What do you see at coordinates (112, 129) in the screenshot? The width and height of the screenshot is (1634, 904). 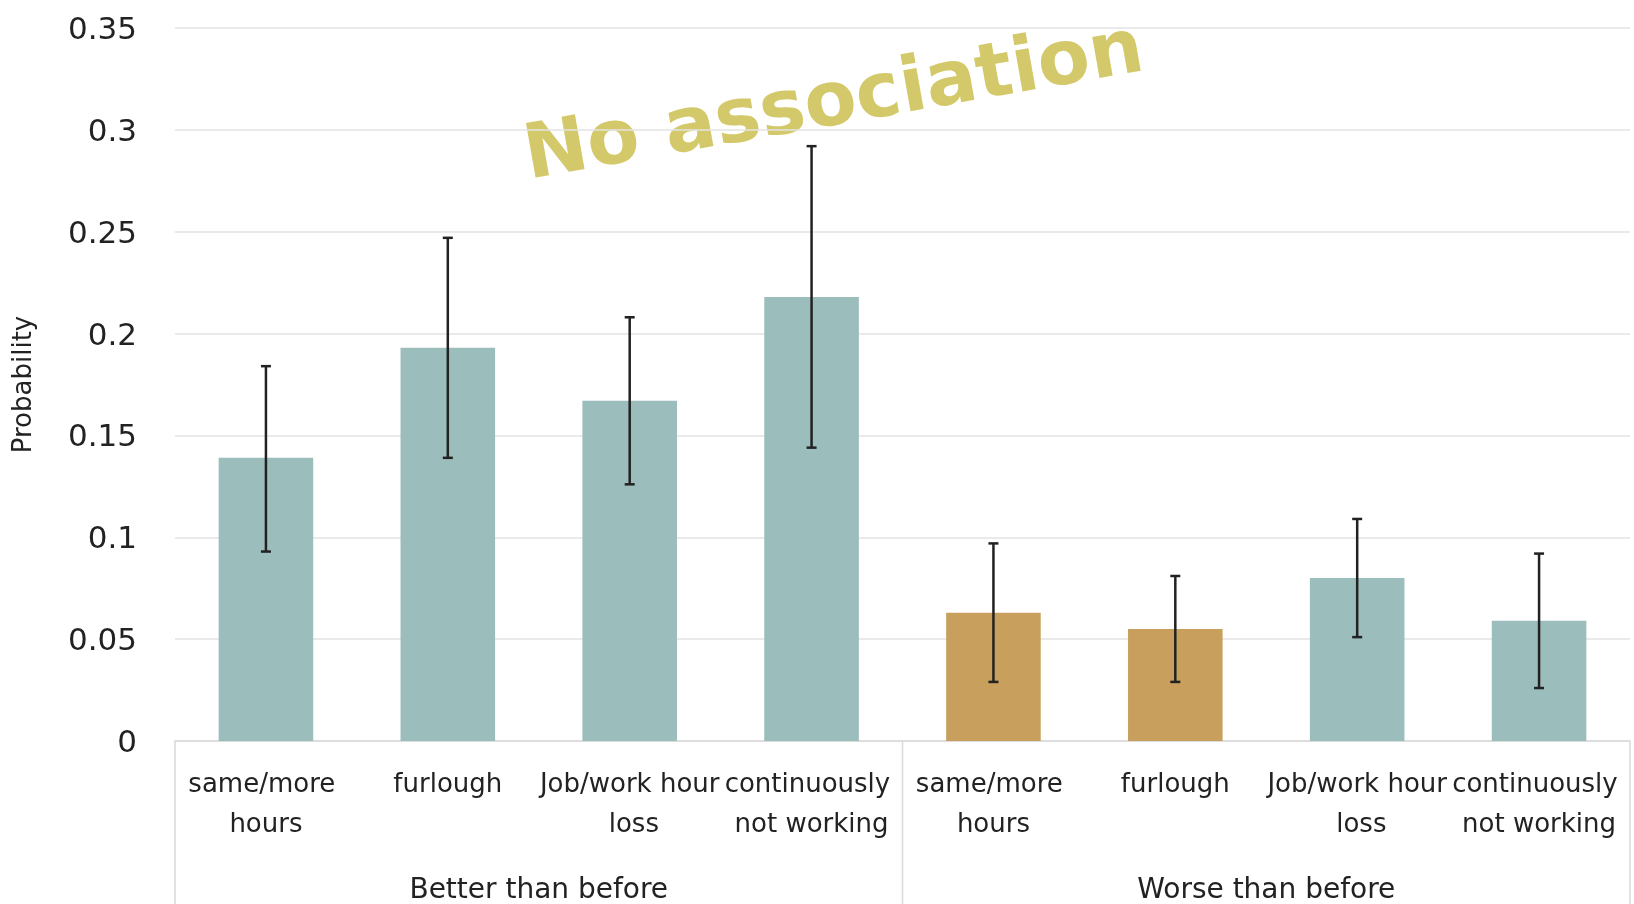 I see `y-tick-label: 0.3` at bounding box center [112, 129].